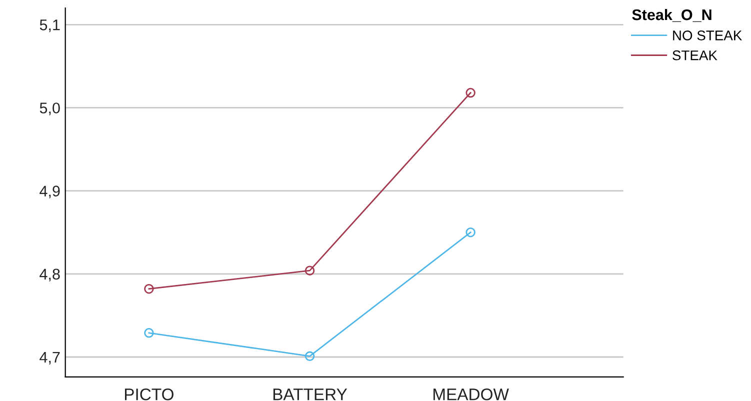  I want to click on y-tick-label: 4,7, so click(50, 358).